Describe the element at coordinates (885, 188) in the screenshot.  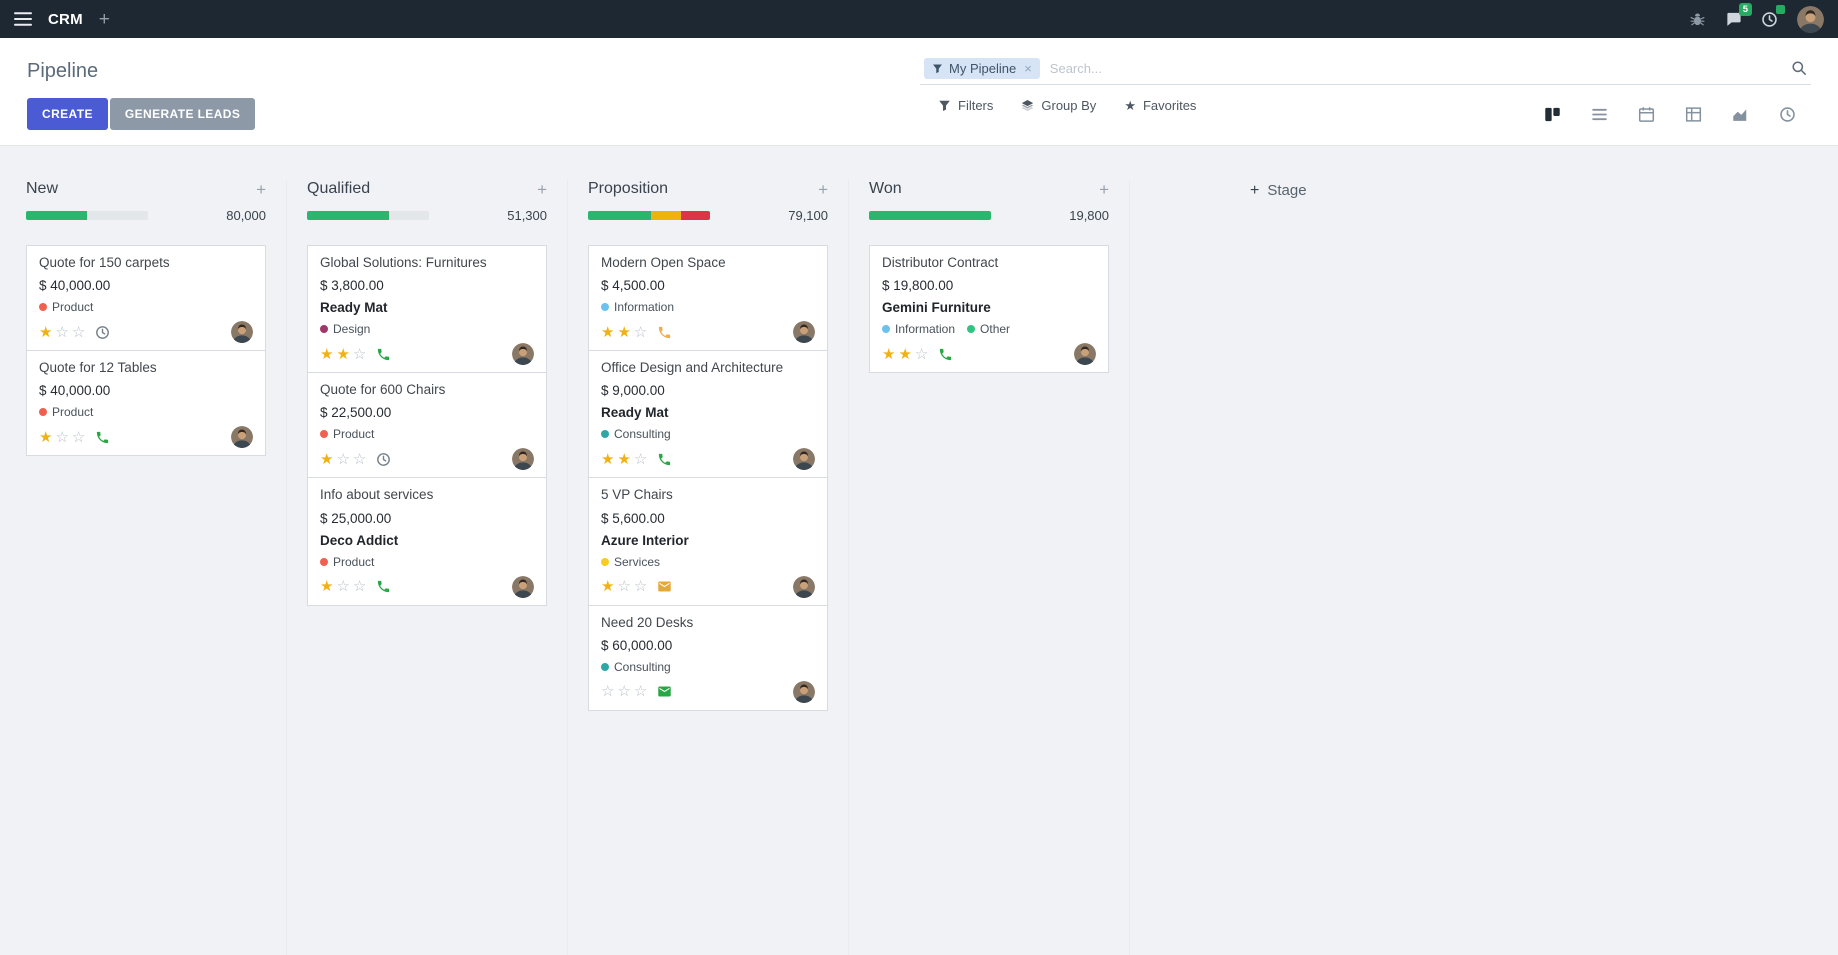
I see `column-title: Won` at that location.